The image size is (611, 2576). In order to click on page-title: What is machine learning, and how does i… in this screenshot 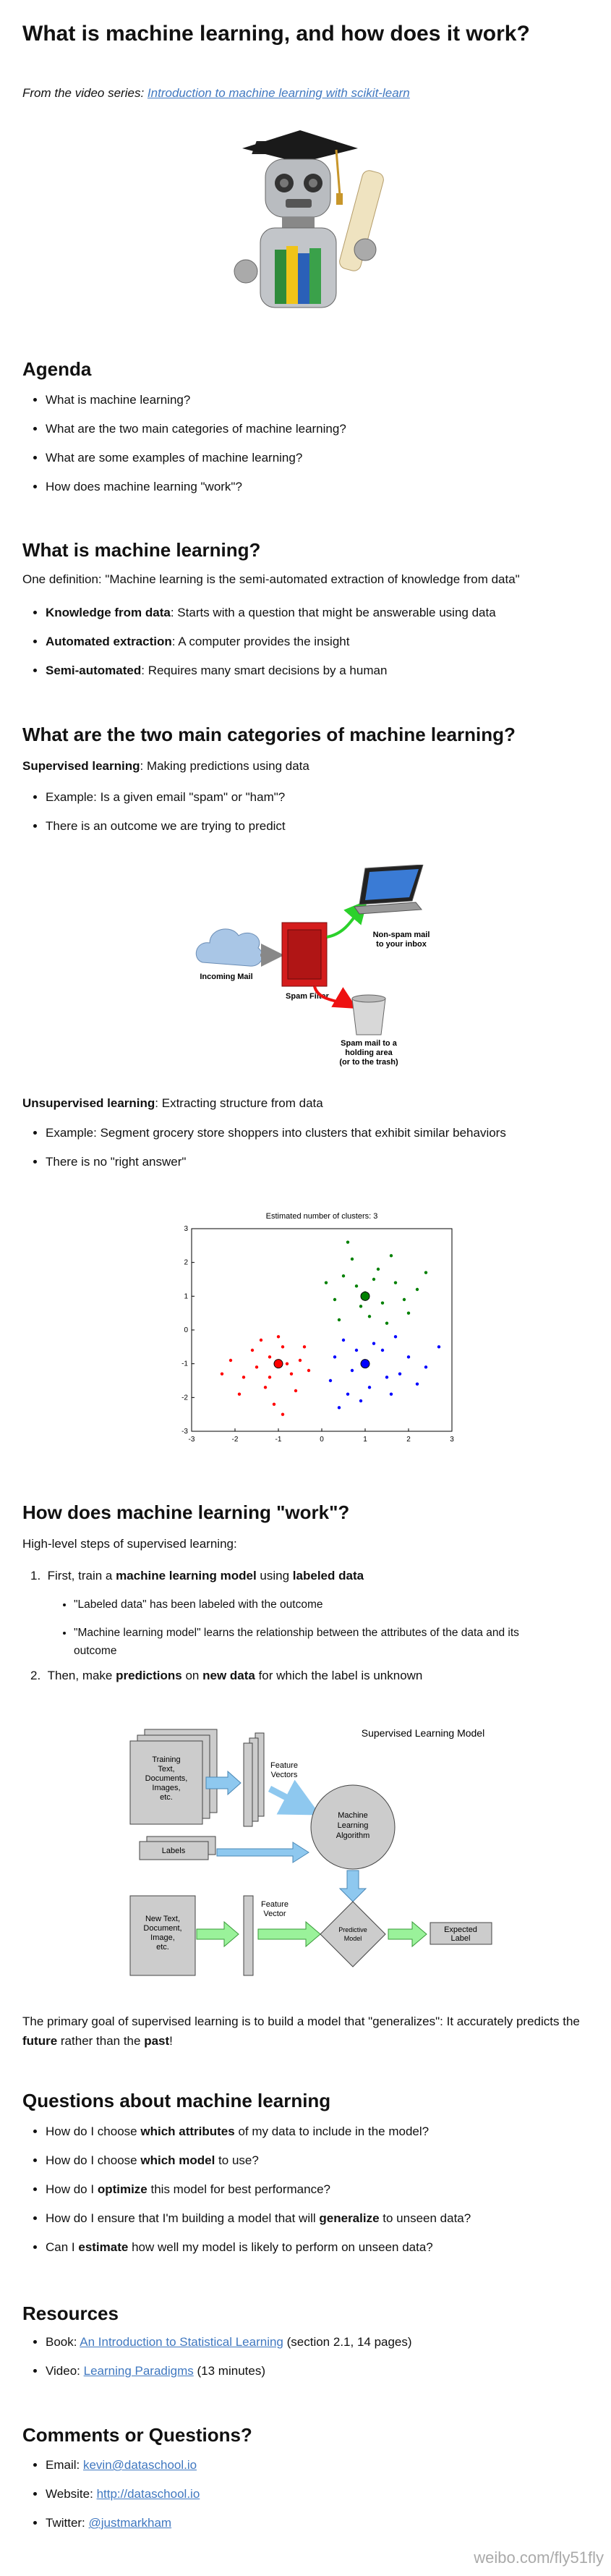, I will do `click(276, 34)`.